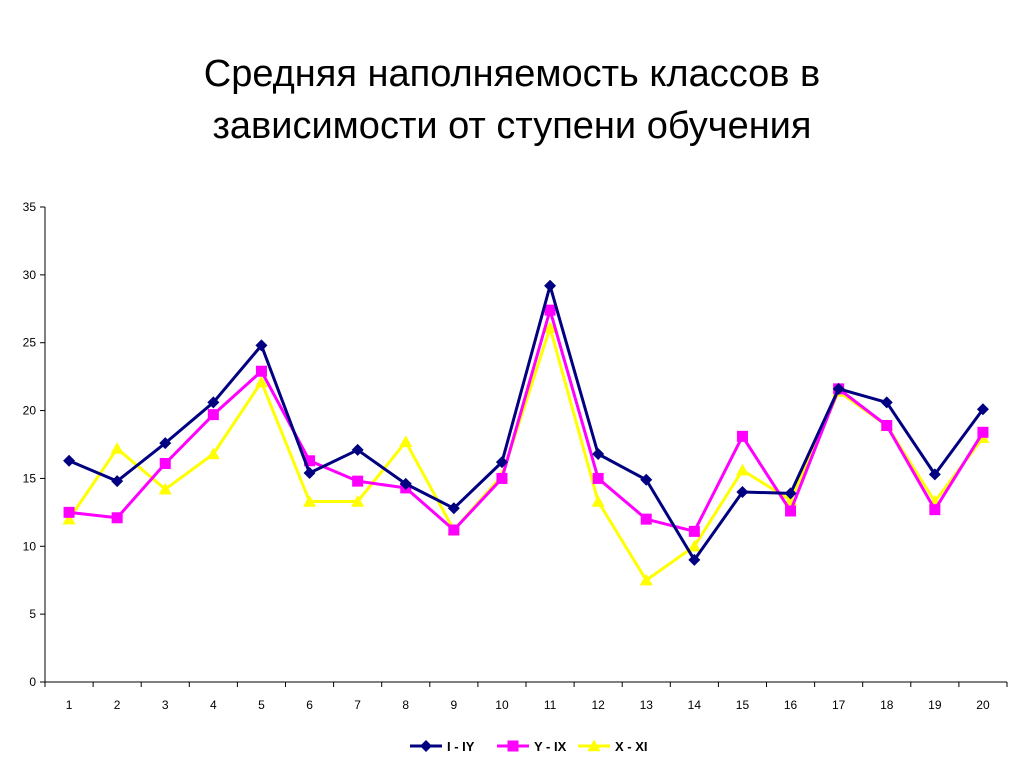 This screenshot has width=1024, height=768. What do you see at coordinates (695, 705) in the screenshot?
I see `x-tick-label: 14` at bounding box center [695, 705].